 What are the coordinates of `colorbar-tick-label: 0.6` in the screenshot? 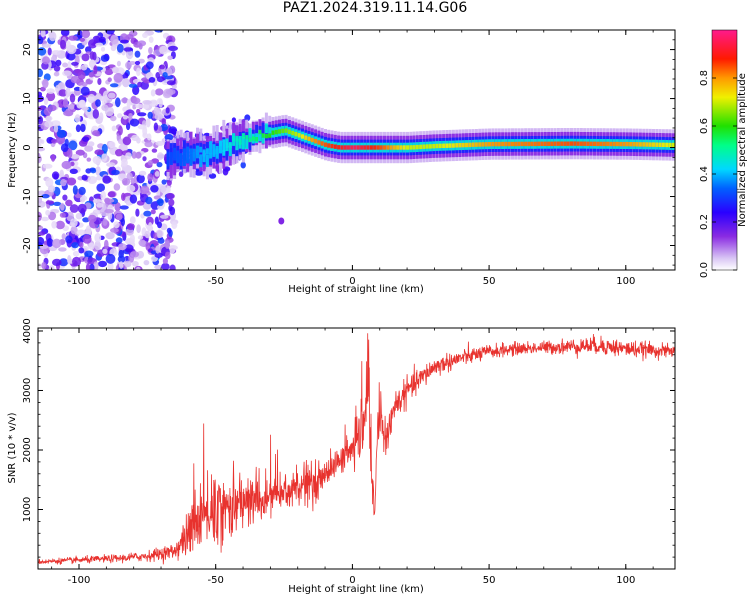 It's located at (704, 126).